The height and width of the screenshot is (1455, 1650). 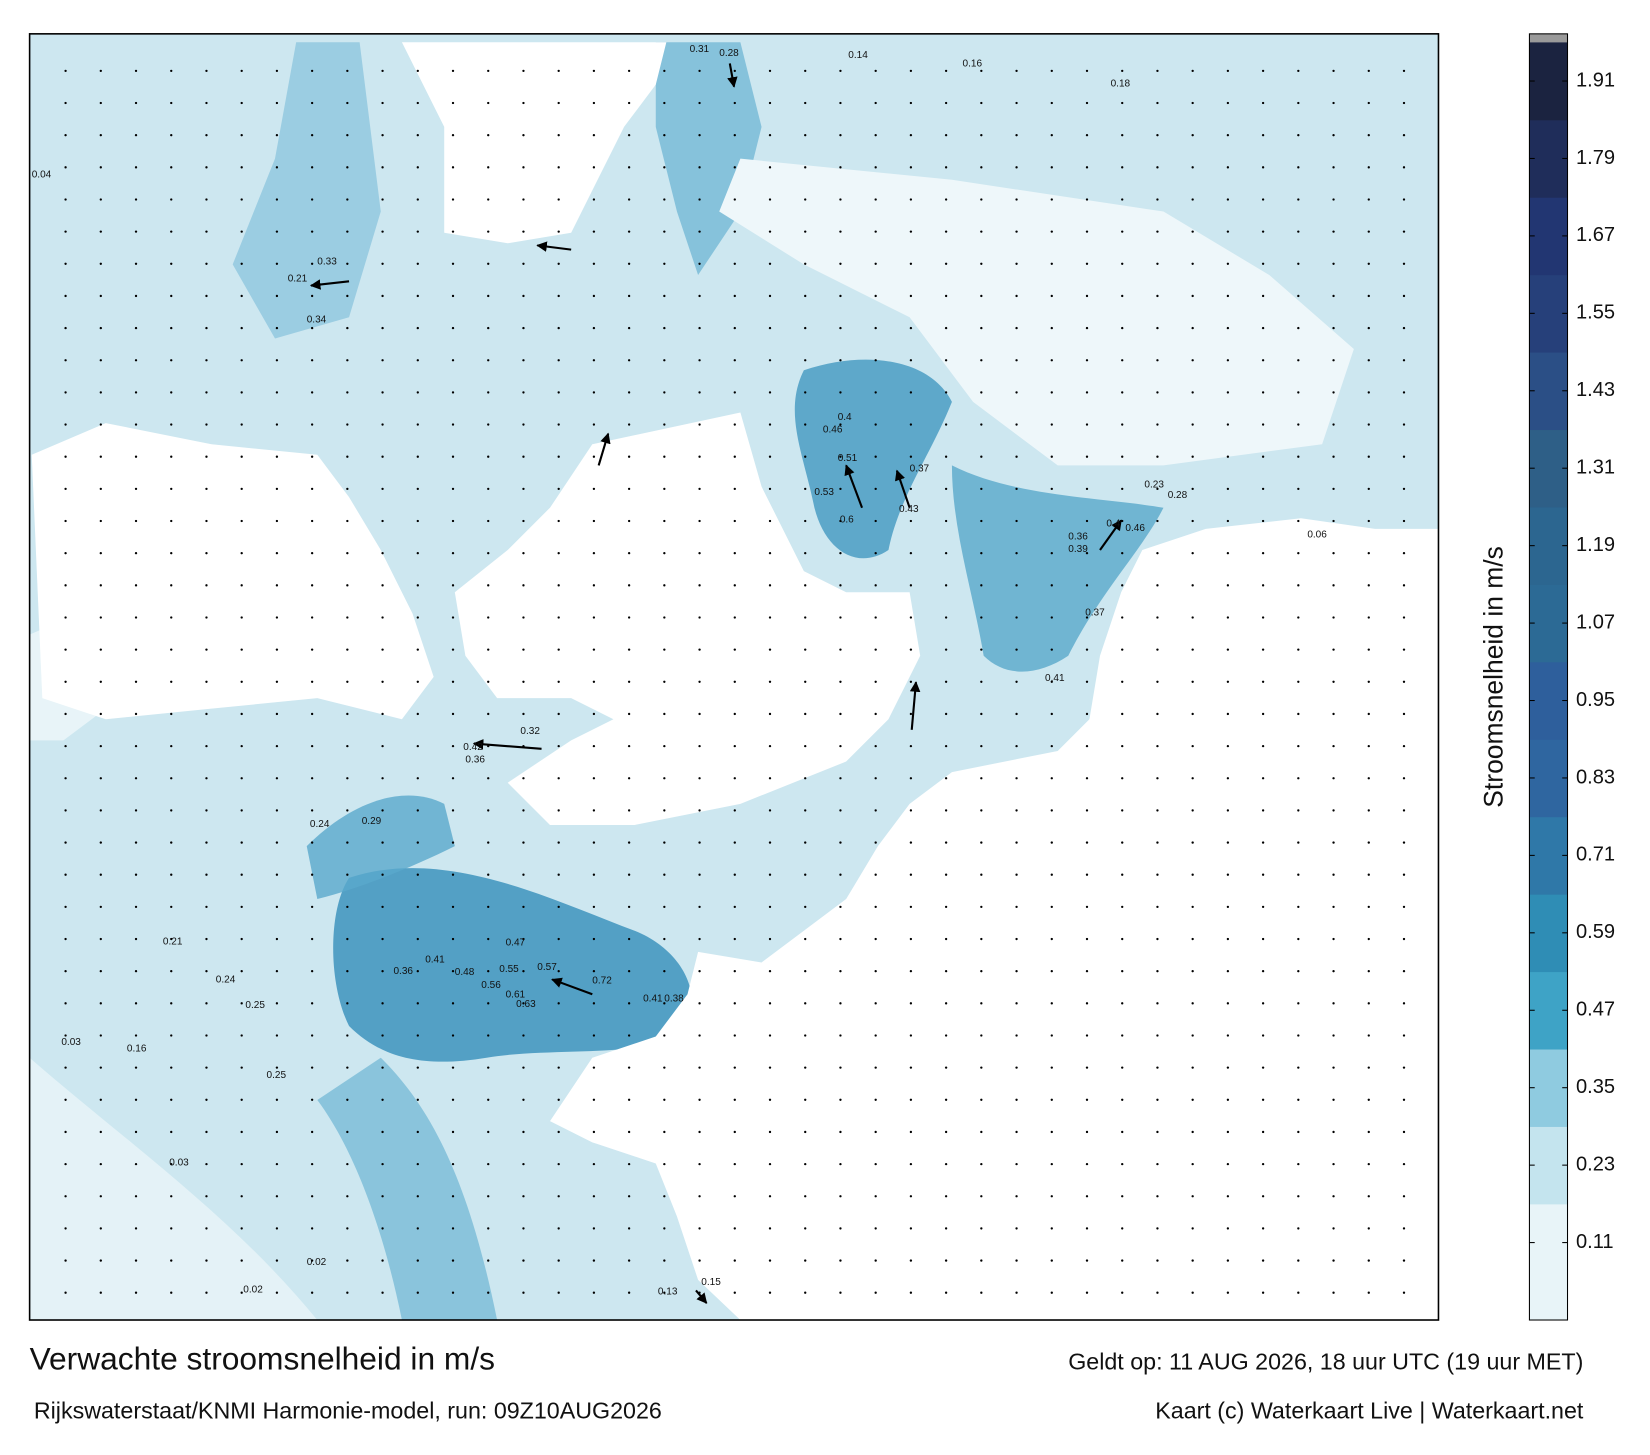 I want to click on colorbar-band, so click(x=1548, y=623).